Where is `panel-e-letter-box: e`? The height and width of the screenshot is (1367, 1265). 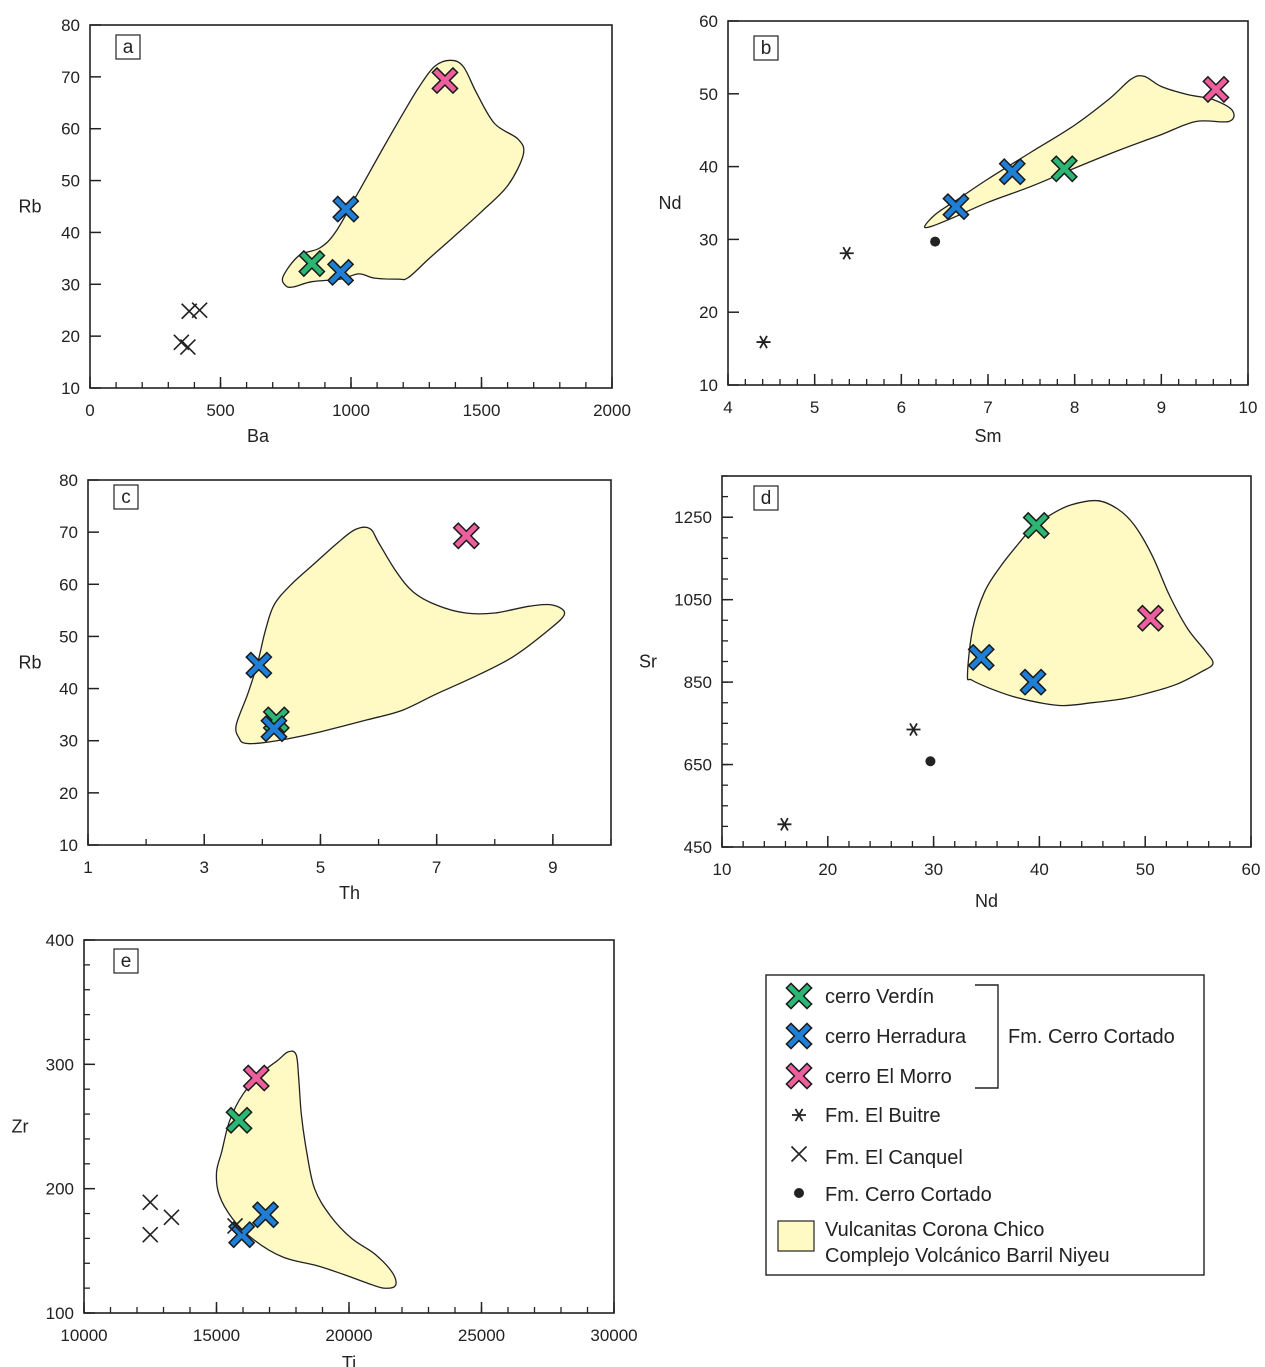
panel-e-letter-box: e is located at coordinates (126, 961).